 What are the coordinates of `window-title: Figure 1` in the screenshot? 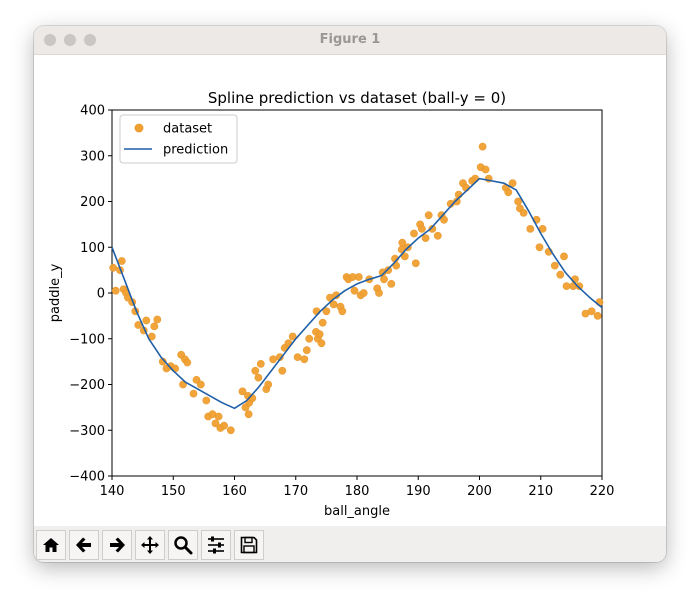 It's located at (350, 39).